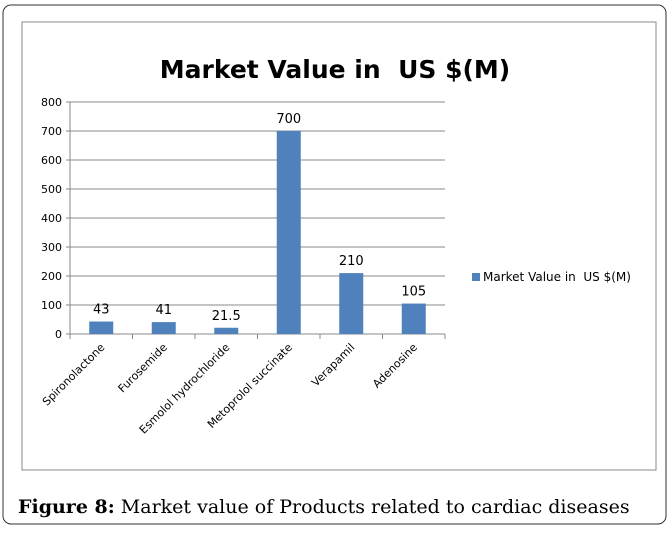 The width and height of the screenshot is (670, 558). Describe the element at coordinates (476, 277) in the screenshot. I see `legend-swatch` at that location.